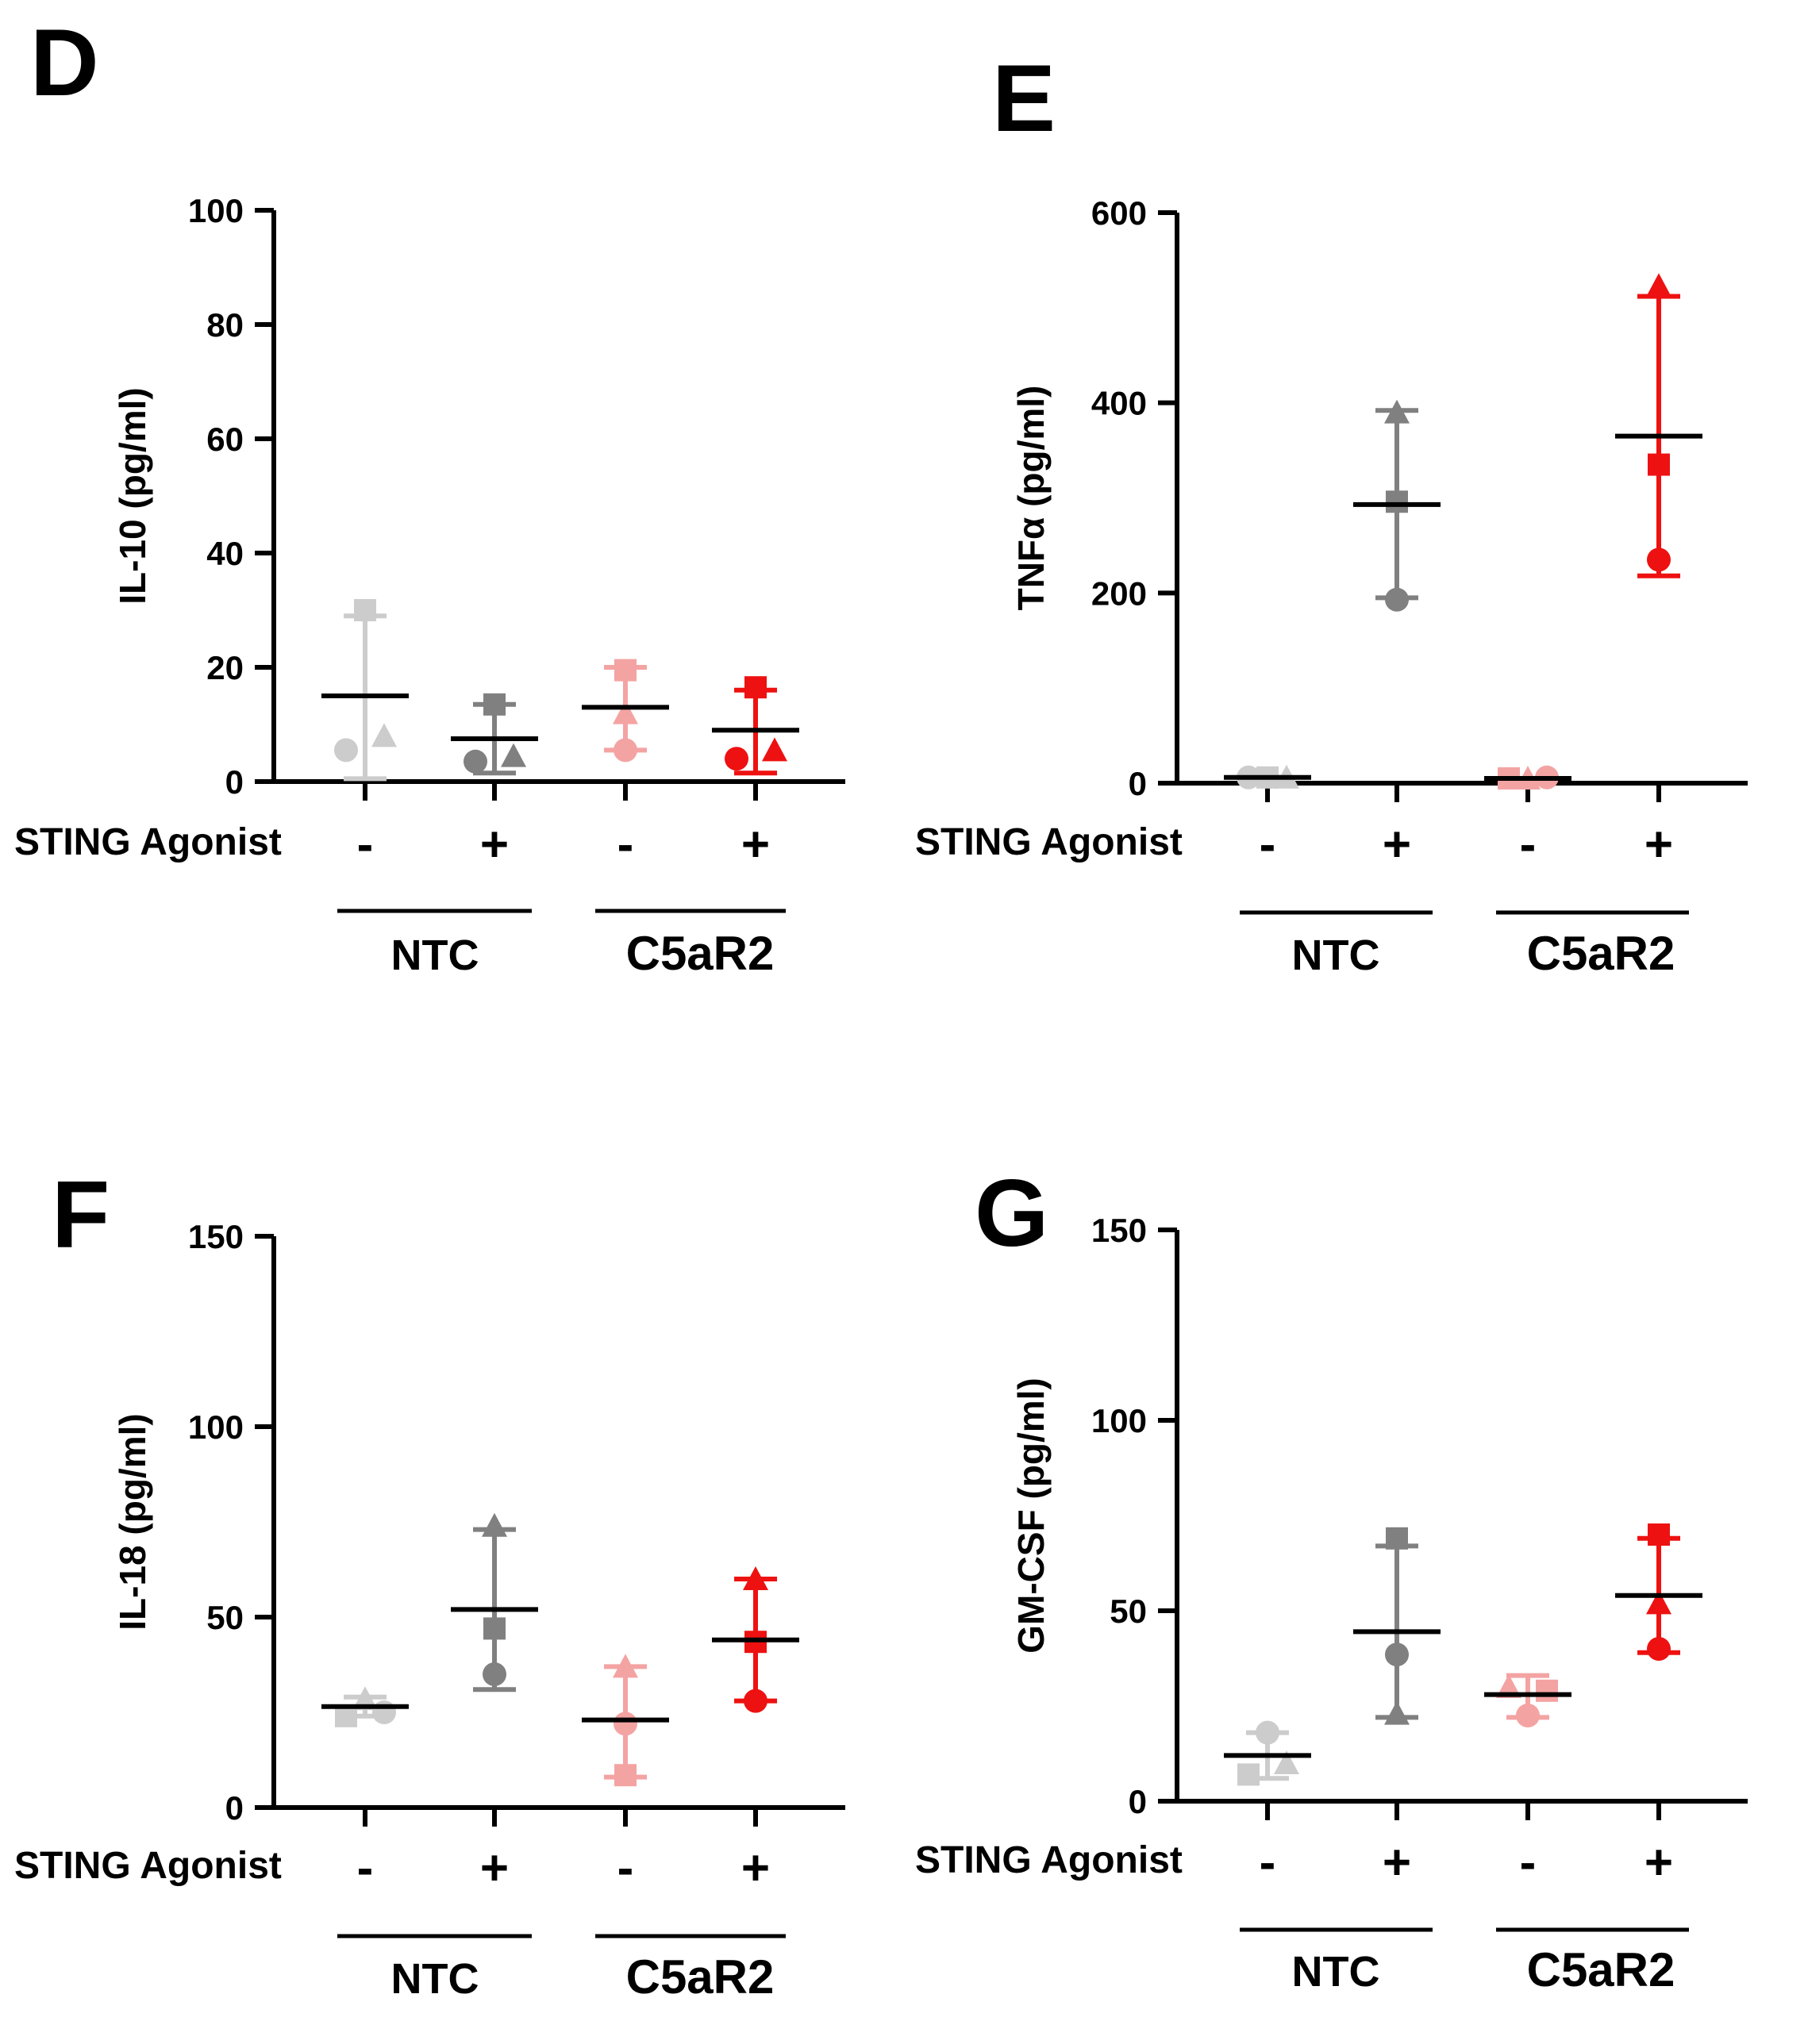 The image size is (1808, 2044). Describe the element at coordinates (132, 1521) in the screenshot. I see `y-axis-label: IL-18 (pg/ml)` at that location.